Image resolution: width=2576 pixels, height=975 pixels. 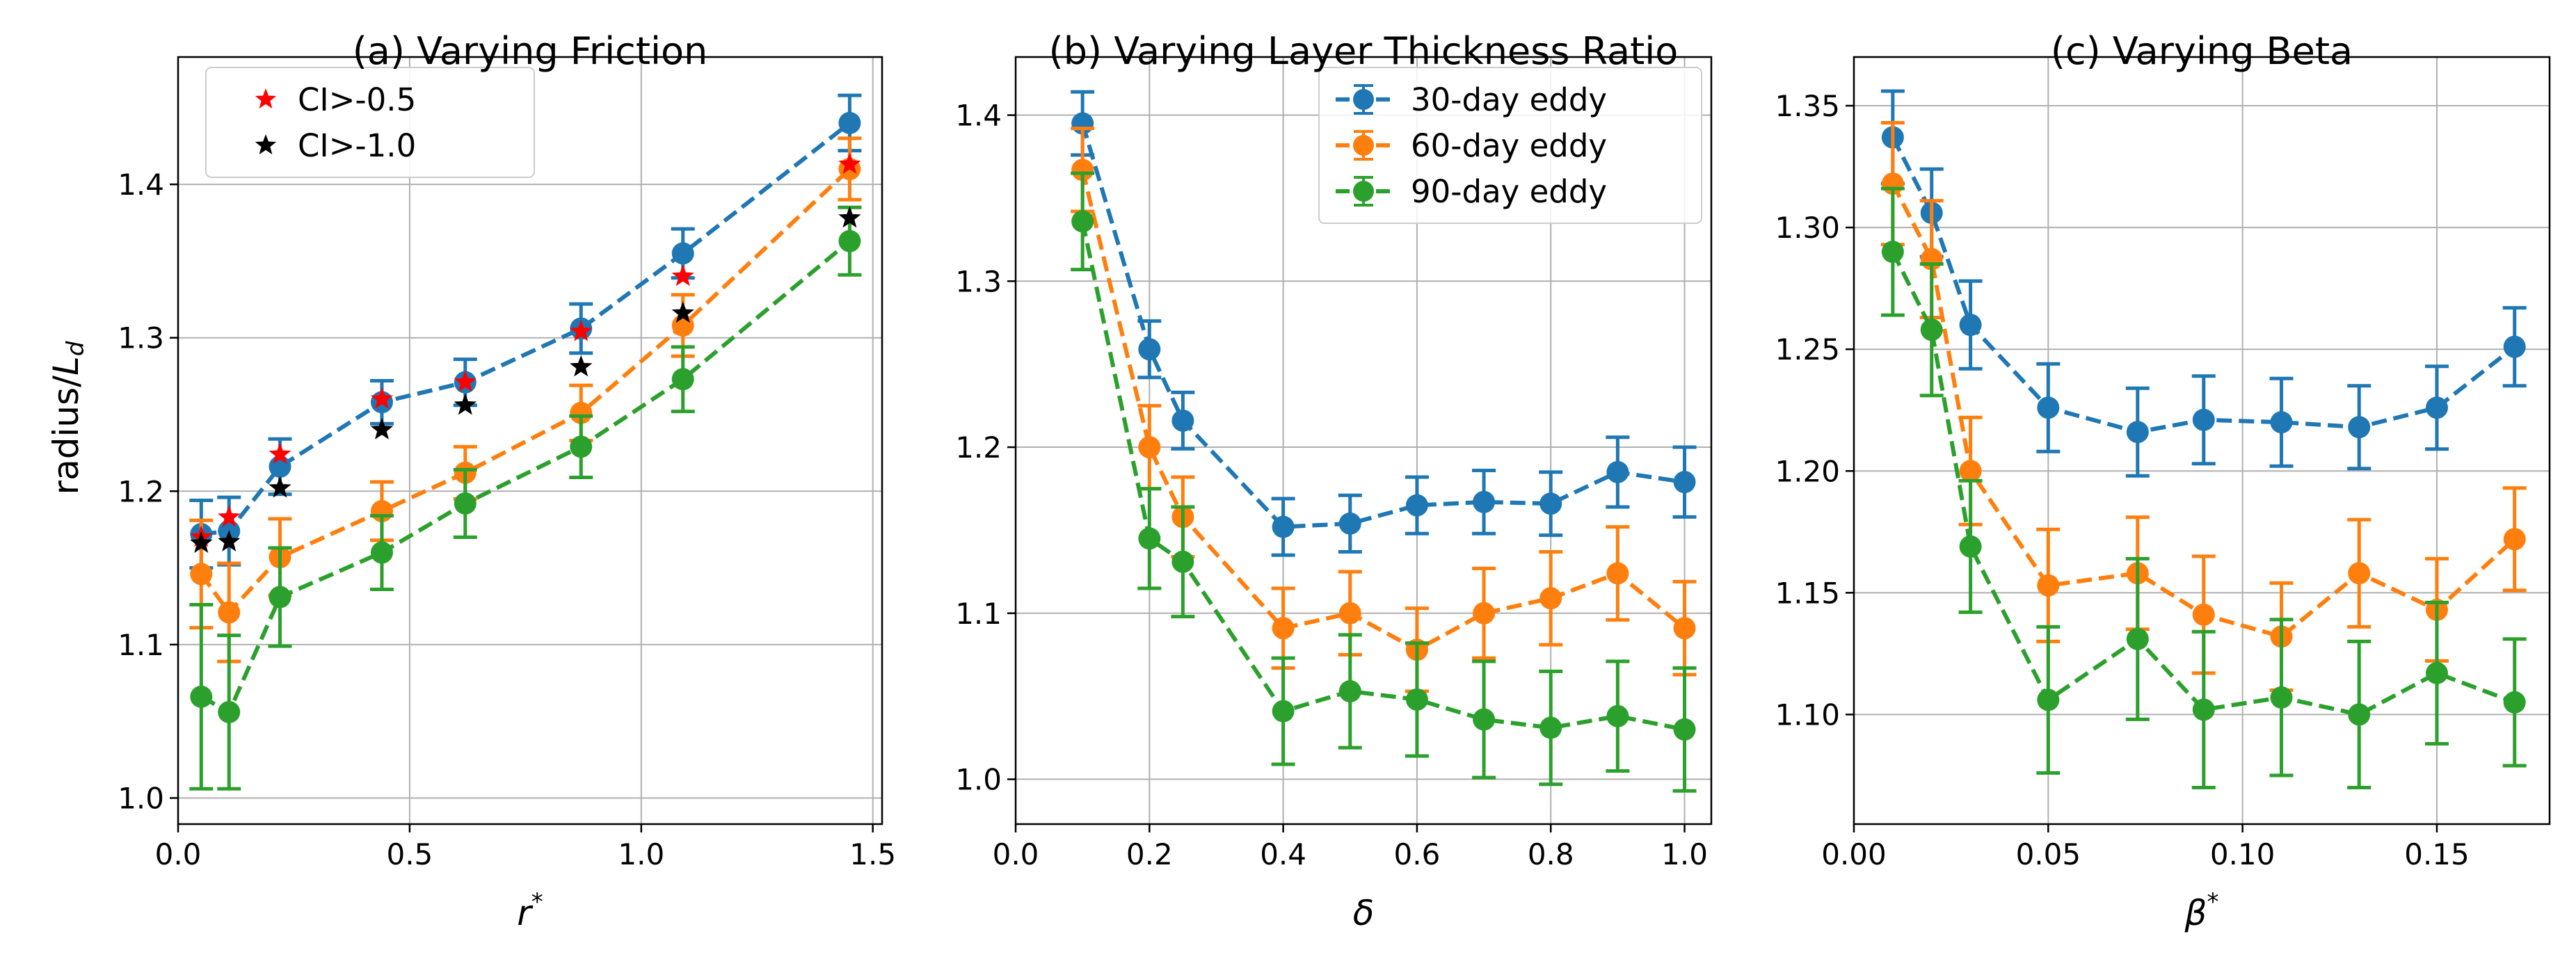 What do you see at coordinates (409, 854) in the screenshot?
I see `x-tick-label: 0.5` at bounding box center [409, 854].